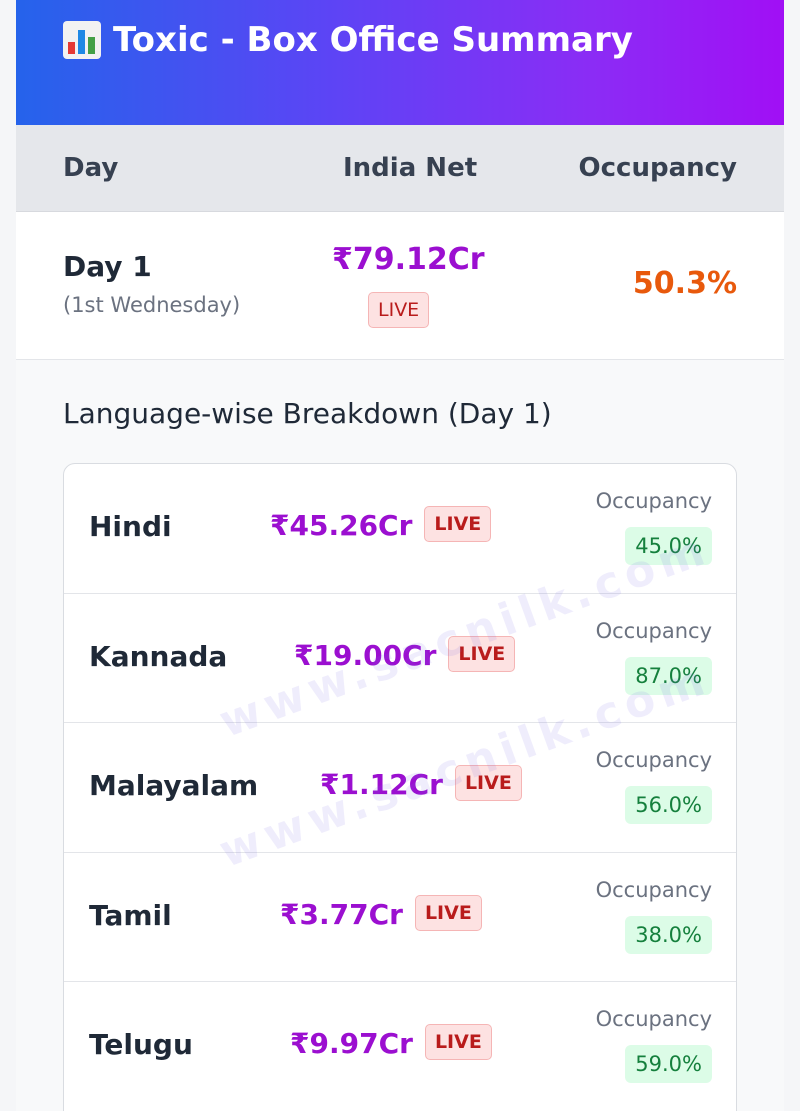 The height and width of the screenshot is (1111, 800). What do you see at coordinates (341, 525) in the screenshot?
I see `language-net-value: ₹45.26Cr` at bounding box center [341, 525].